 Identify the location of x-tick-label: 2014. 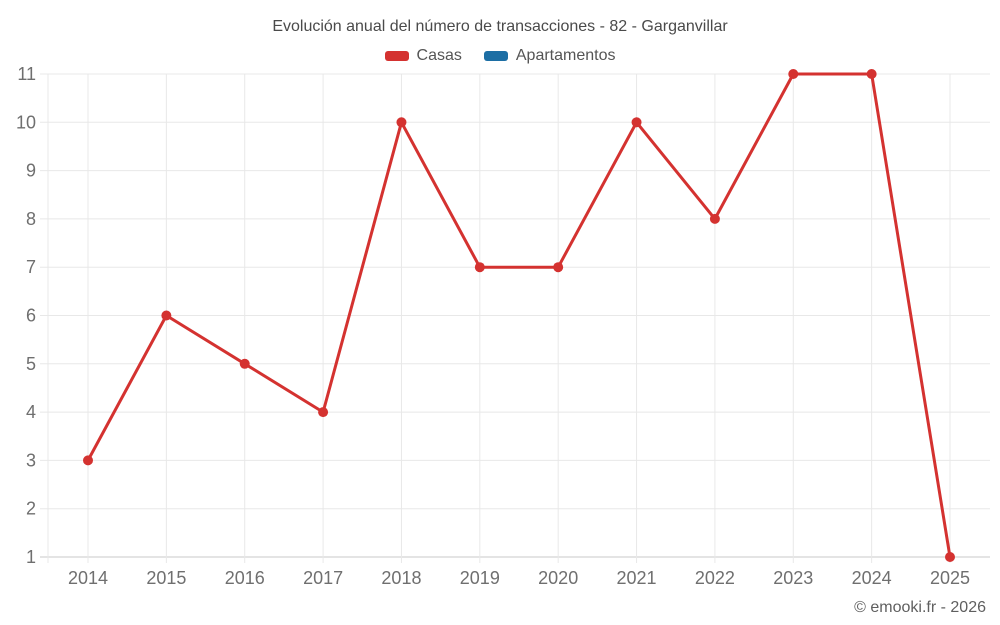
(88, 578).